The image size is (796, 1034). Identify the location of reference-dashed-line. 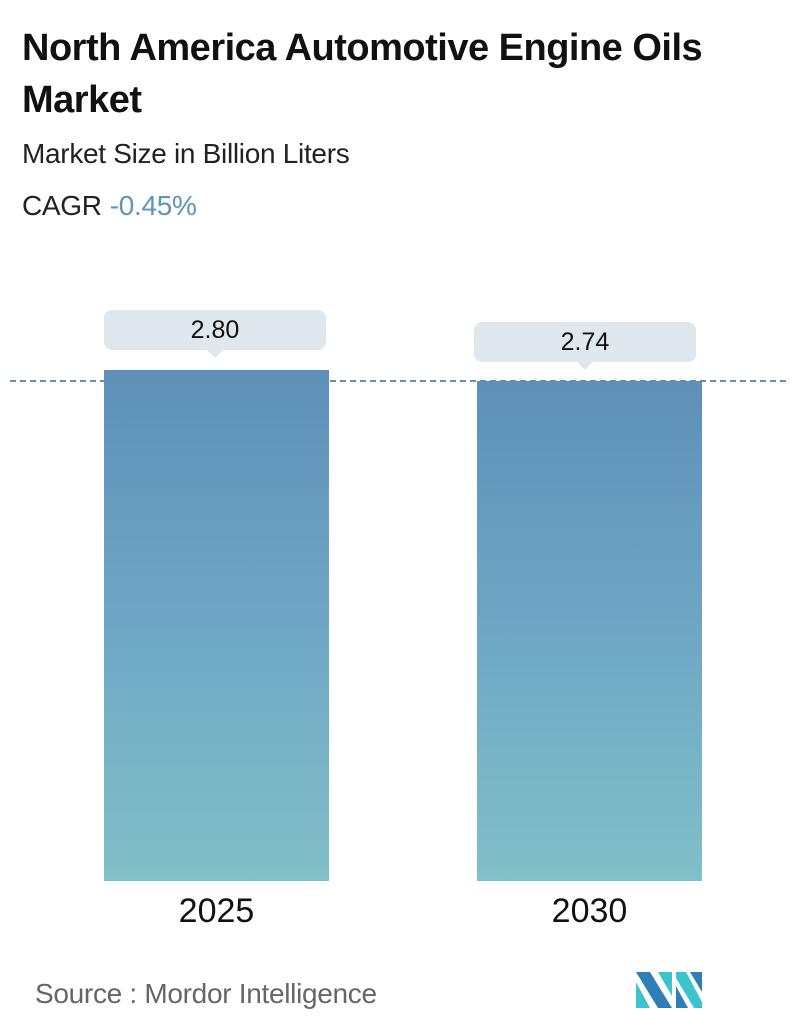
(398, 381).